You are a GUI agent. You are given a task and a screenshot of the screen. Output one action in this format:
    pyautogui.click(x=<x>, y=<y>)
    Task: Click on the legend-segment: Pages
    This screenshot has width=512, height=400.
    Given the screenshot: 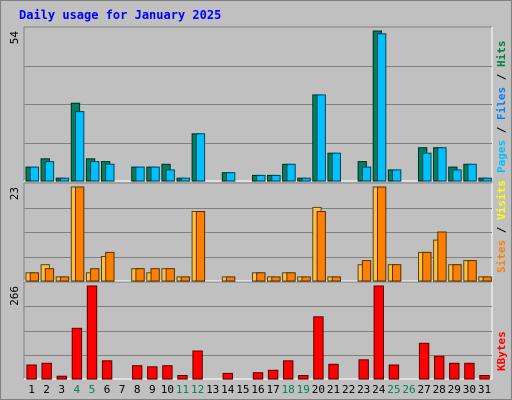 What is the action you would take?
    pyautogui.click(x=501, y=156)
    